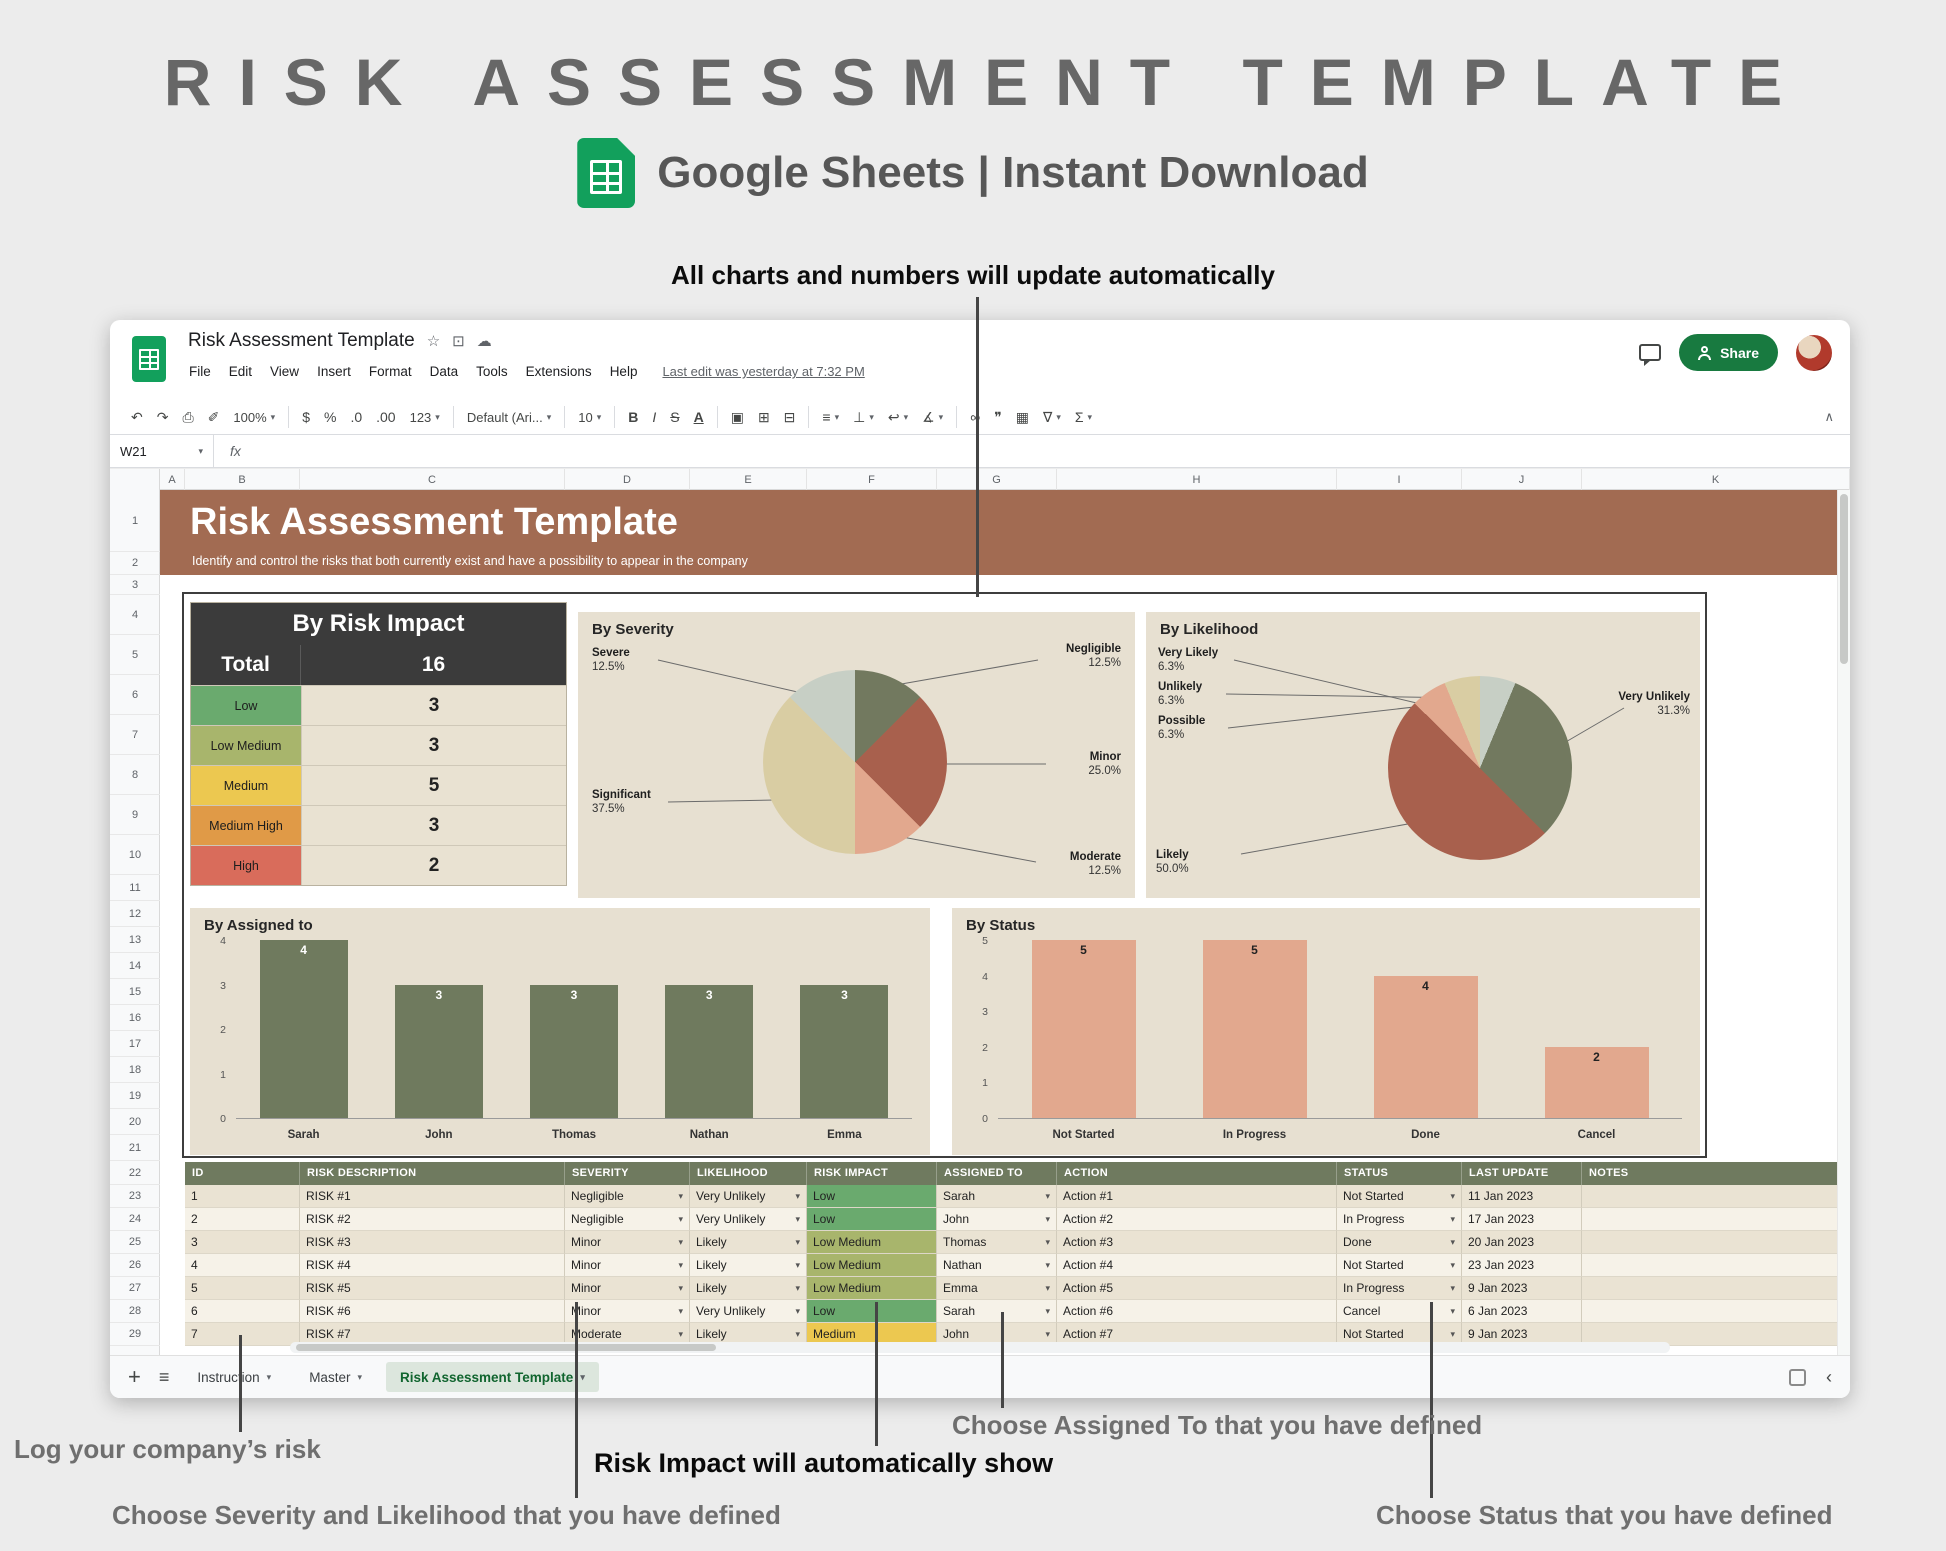  I want to click on row-header-15: 15, so click(135, 992).